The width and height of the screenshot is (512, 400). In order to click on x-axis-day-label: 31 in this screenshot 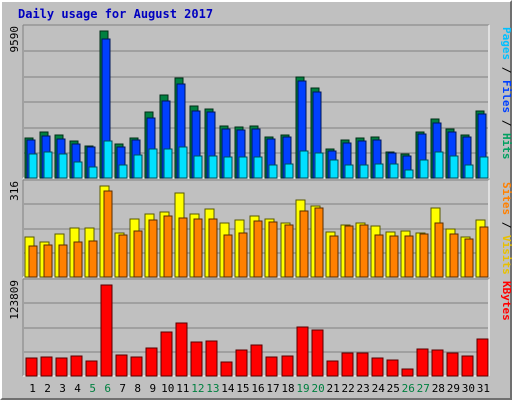, I will do `click(483, 388)`.